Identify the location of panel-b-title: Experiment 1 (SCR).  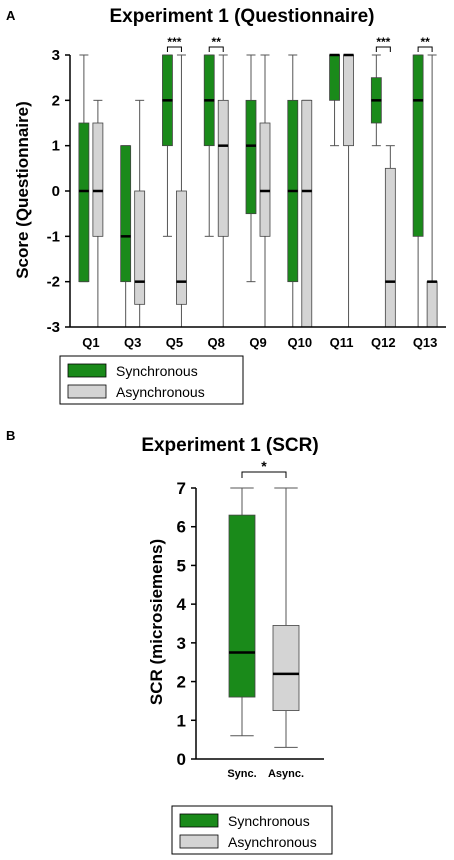
(229, 445).